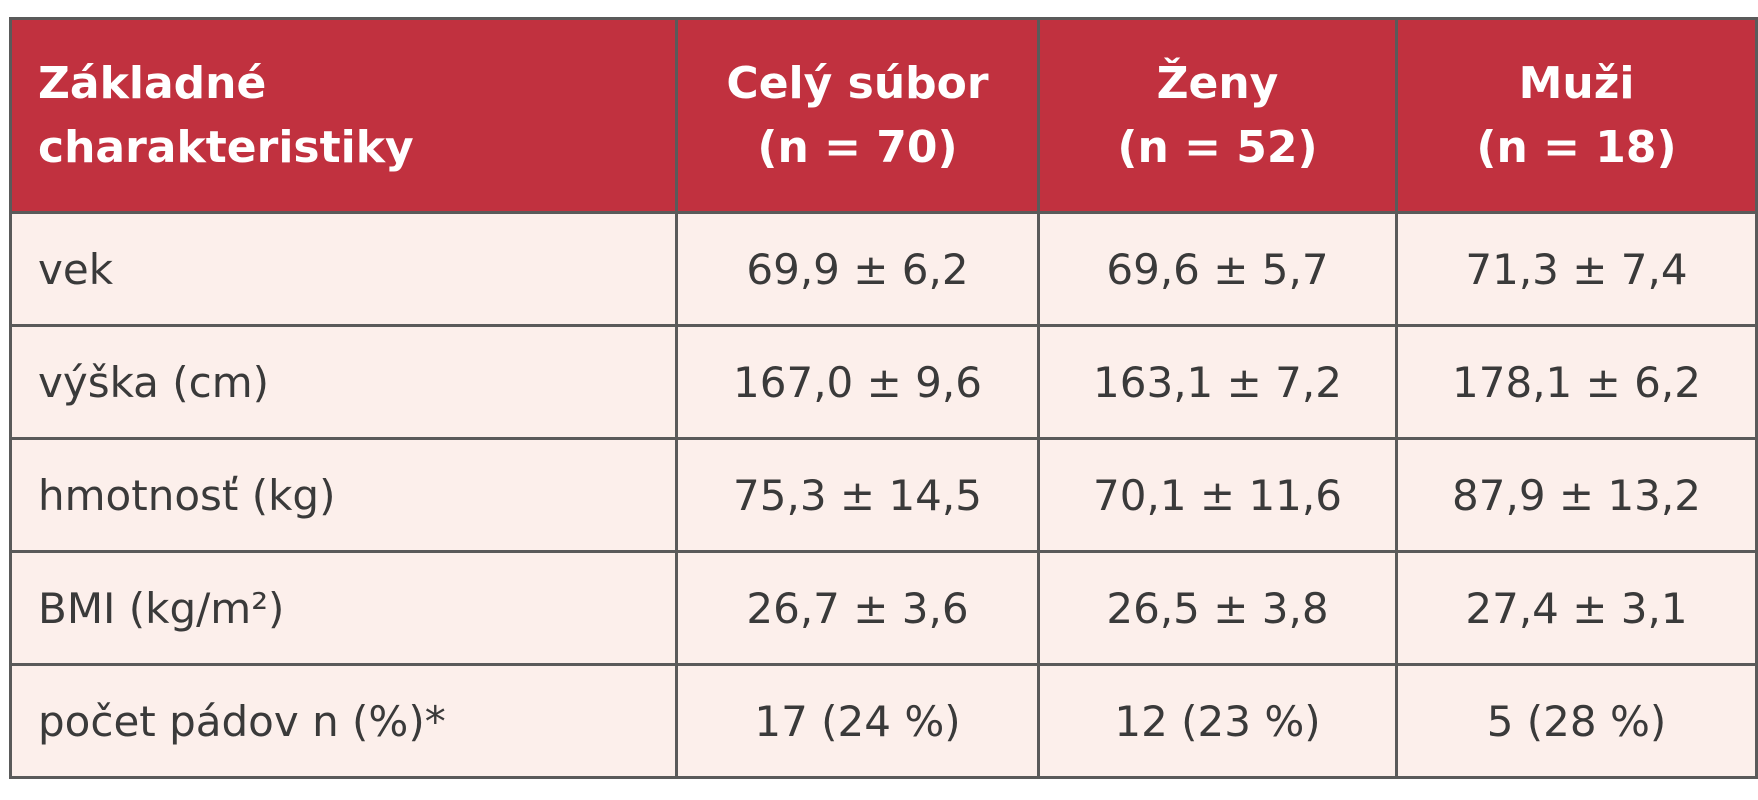  Describe the element at coordinates (857, 382) in the screenshot. I see `table-cell: 167,0 ± 9,6` at that location.